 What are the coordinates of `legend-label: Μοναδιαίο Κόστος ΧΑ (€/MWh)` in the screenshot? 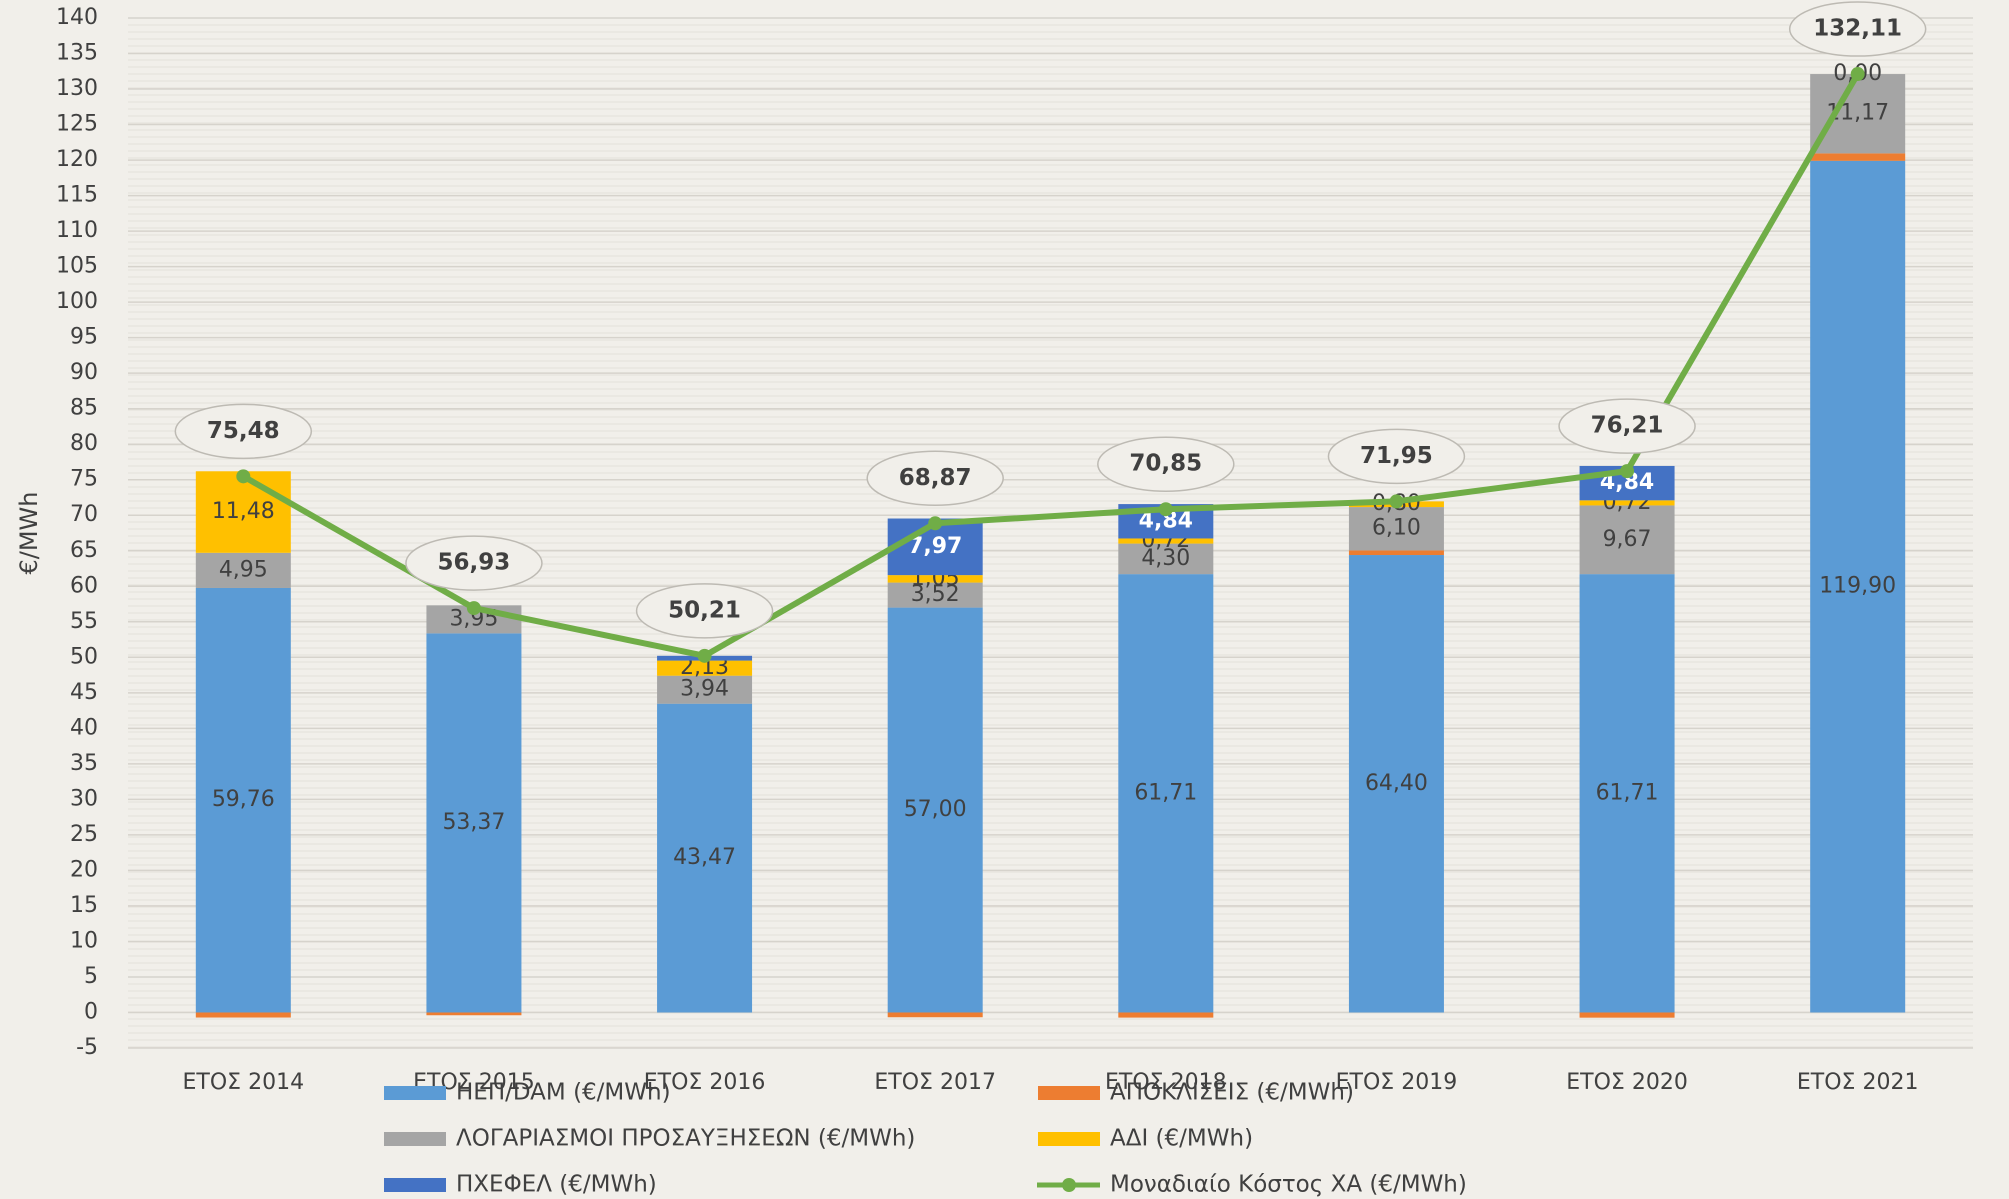 It's located at (1288, 1185).